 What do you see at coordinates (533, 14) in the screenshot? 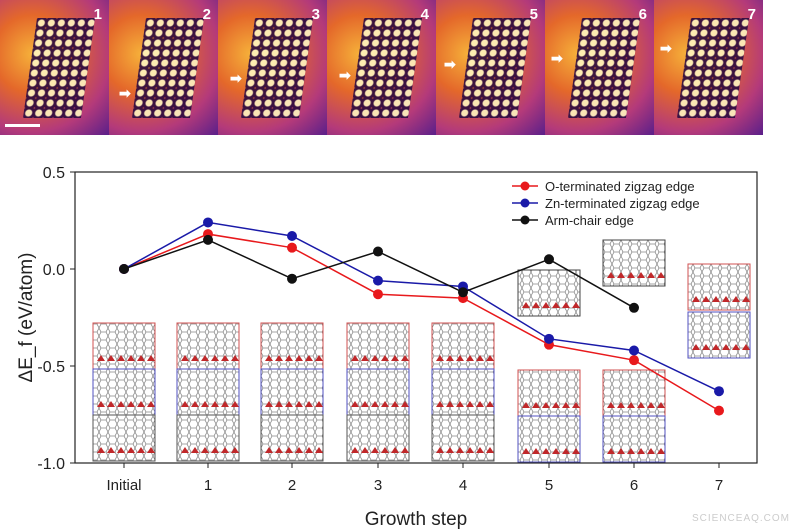
I see `panel-number: 5` at bounding box center [533, 14].